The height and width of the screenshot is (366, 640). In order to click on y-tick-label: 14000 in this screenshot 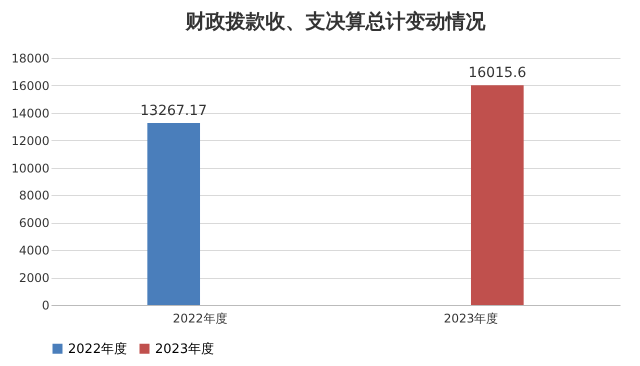, I will do `click(30, 113)`.